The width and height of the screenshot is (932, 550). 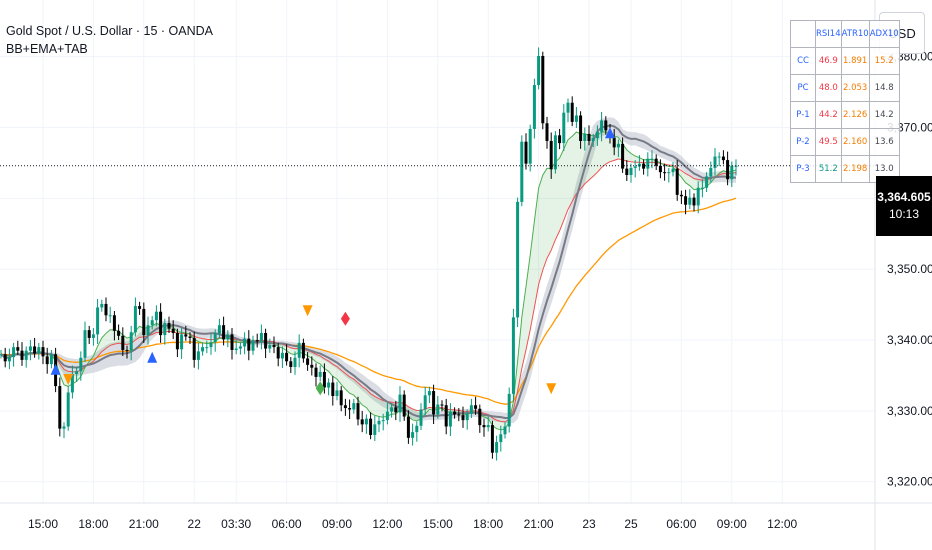 I want to click on time-tick-label: 12:00, so click(x=387, y=524).